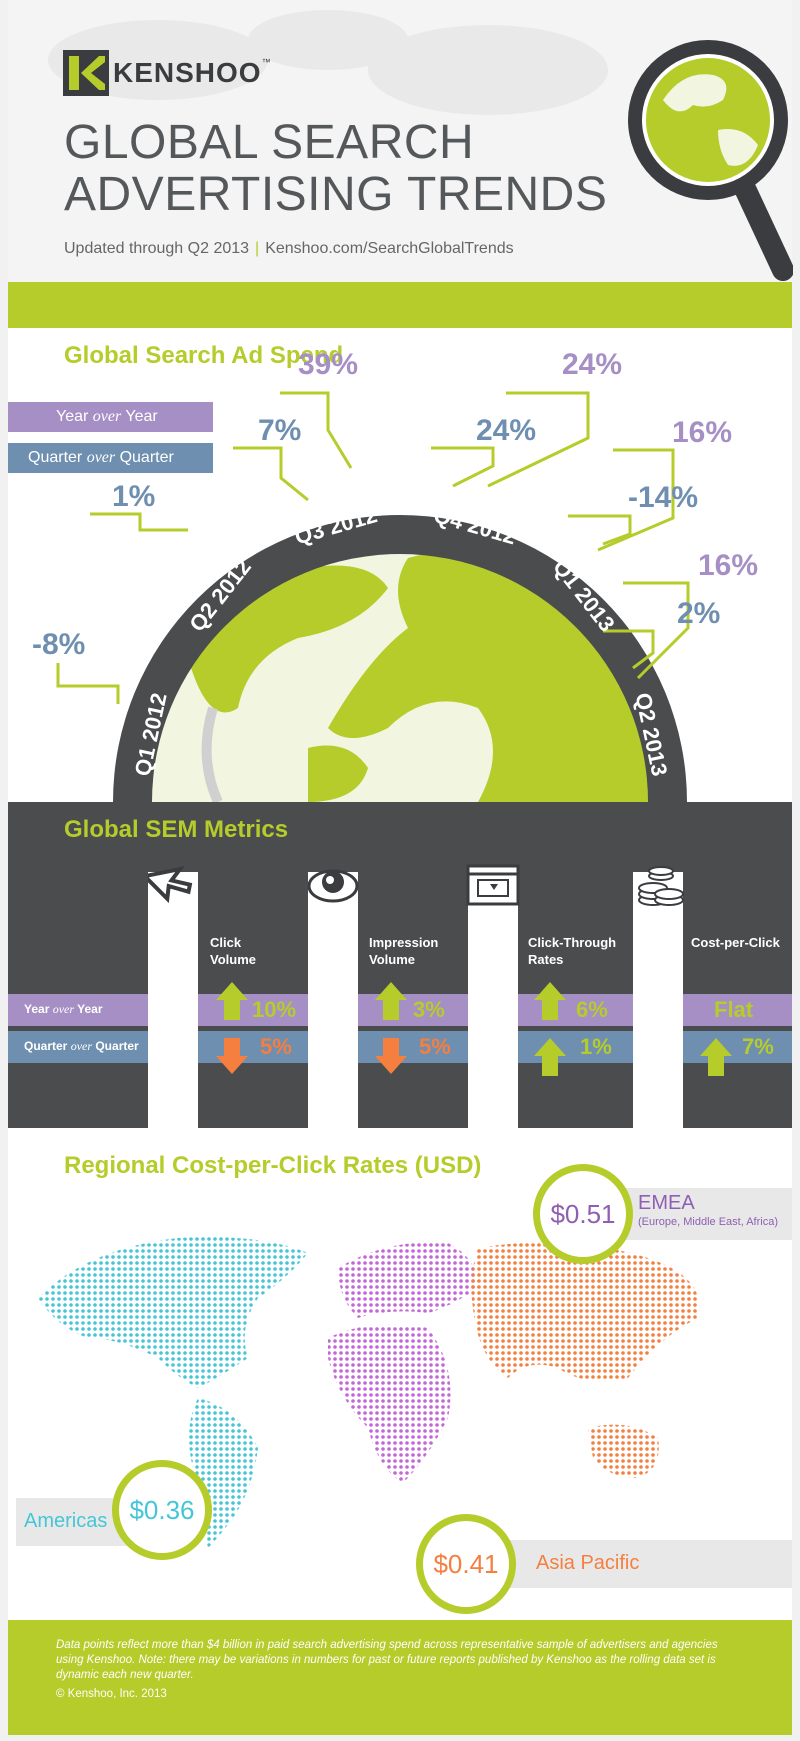  I want to click on africa-map, so click(389, 1403).